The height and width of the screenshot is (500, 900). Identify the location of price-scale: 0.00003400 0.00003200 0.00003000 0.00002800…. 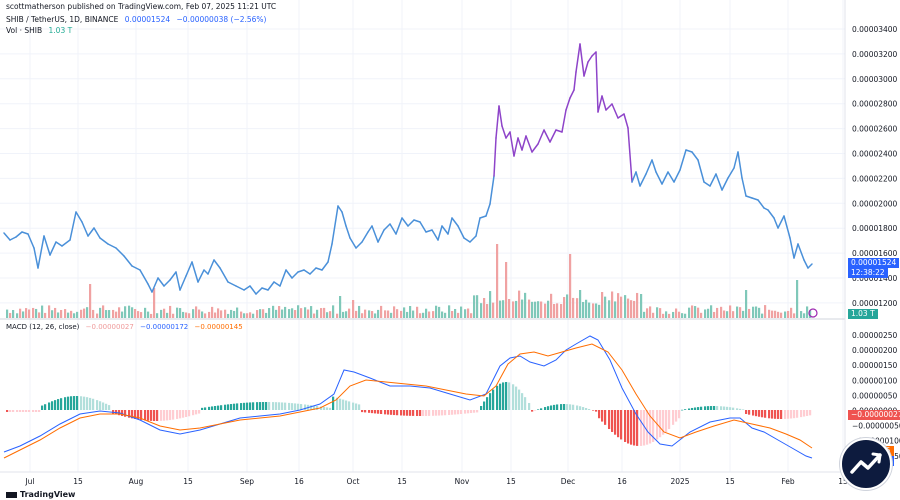
(875, 166).